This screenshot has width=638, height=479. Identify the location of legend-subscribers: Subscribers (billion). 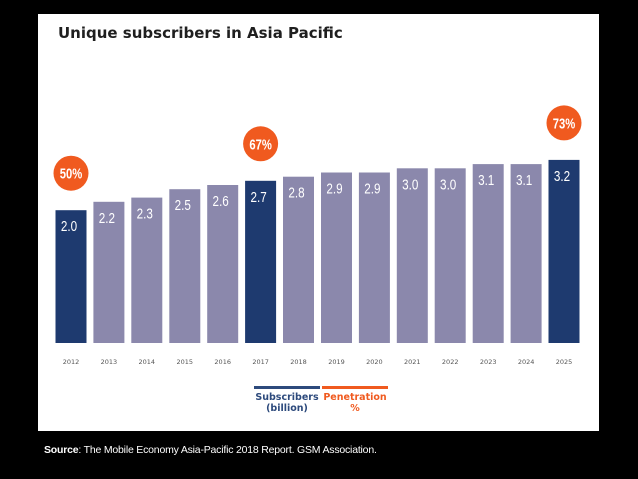
(287, 400).